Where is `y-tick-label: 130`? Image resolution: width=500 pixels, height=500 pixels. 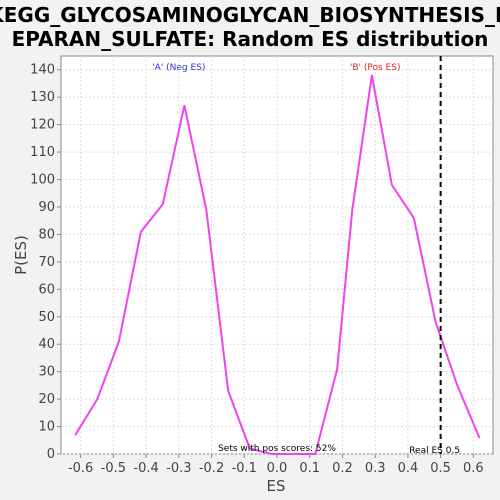 y-tick-label: 130 is located at coordinates (42, 97).